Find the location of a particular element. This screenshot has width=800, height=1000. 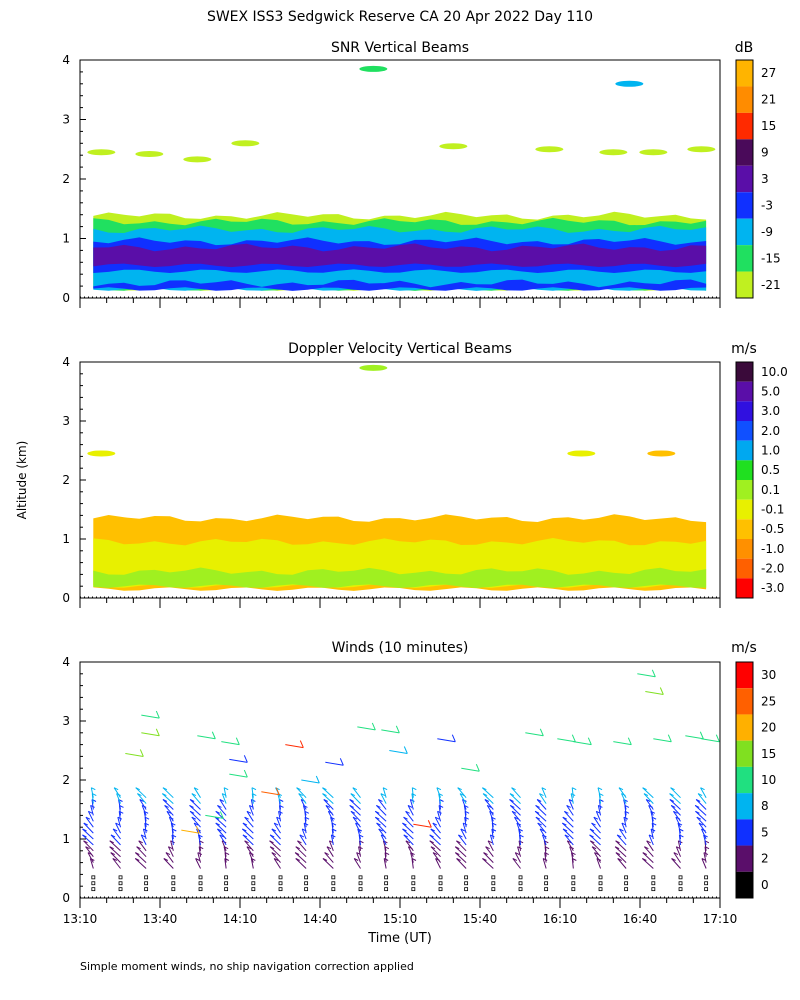

y-tick-label: 0 is located at coordinates (66, 898).